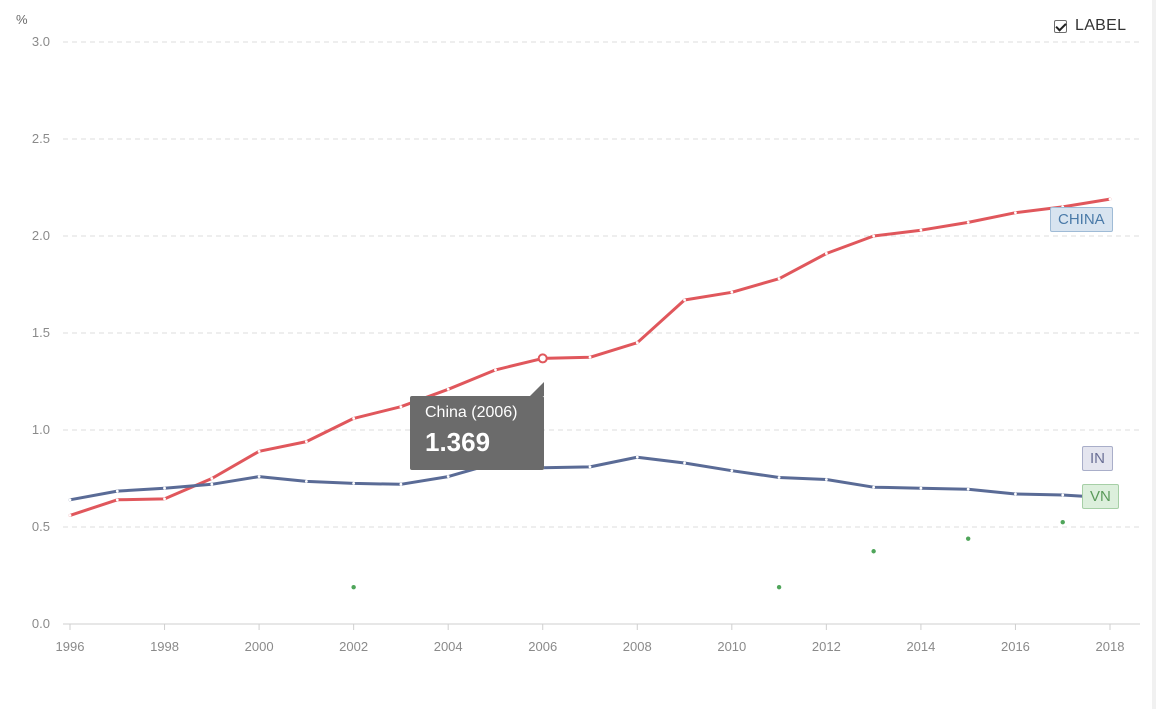 The height and width of the screenshot is (709, 1156). Describe the element at coordinates (448, 389) in the screenshot. I see `data-point-china-2004` at that location.